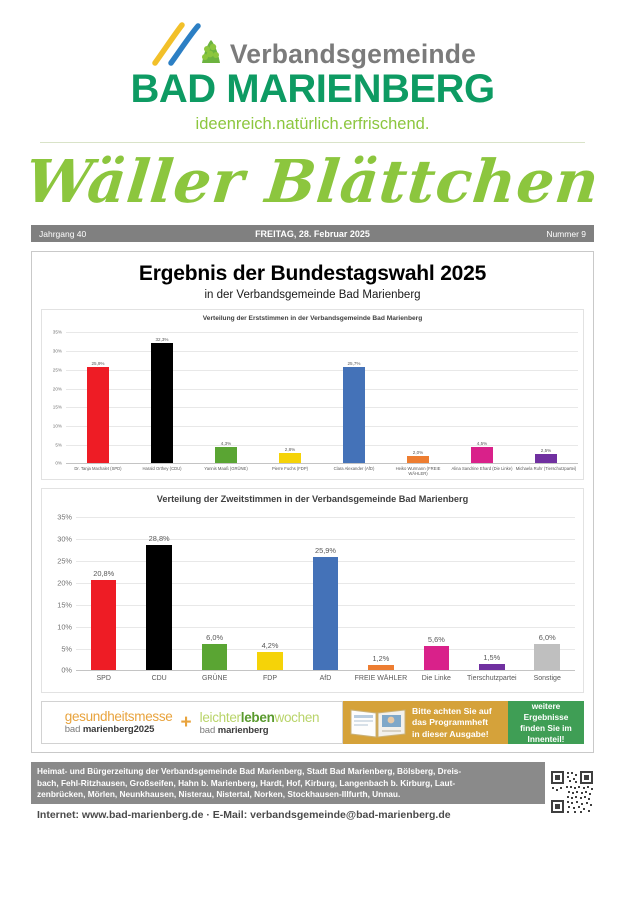  What do you see at coordinates (162, 469) in the screenshot?
I see `x-axis-tick-label: Harald Orthey (CDU)` at bounding box center [162, 469].